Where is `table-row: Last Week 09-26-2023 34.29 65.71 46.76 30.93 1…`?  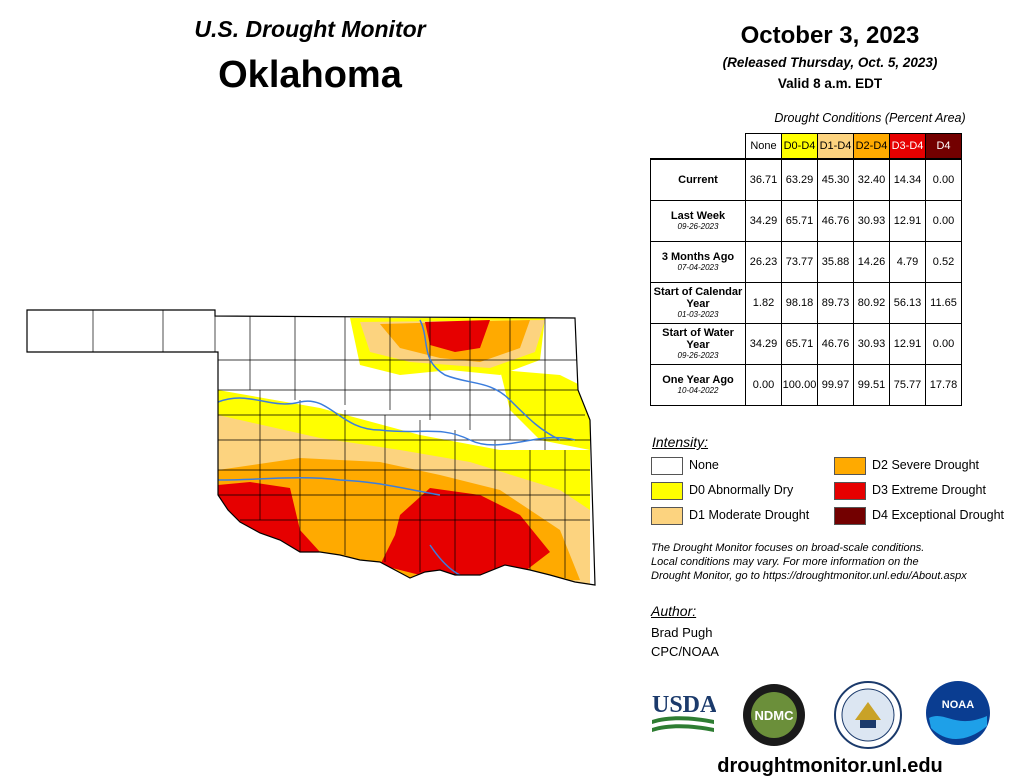
table-row: Last Week 09-26-2023 34.29 65.71 46.76 30.93 1… is located at coordinates (806, 221).